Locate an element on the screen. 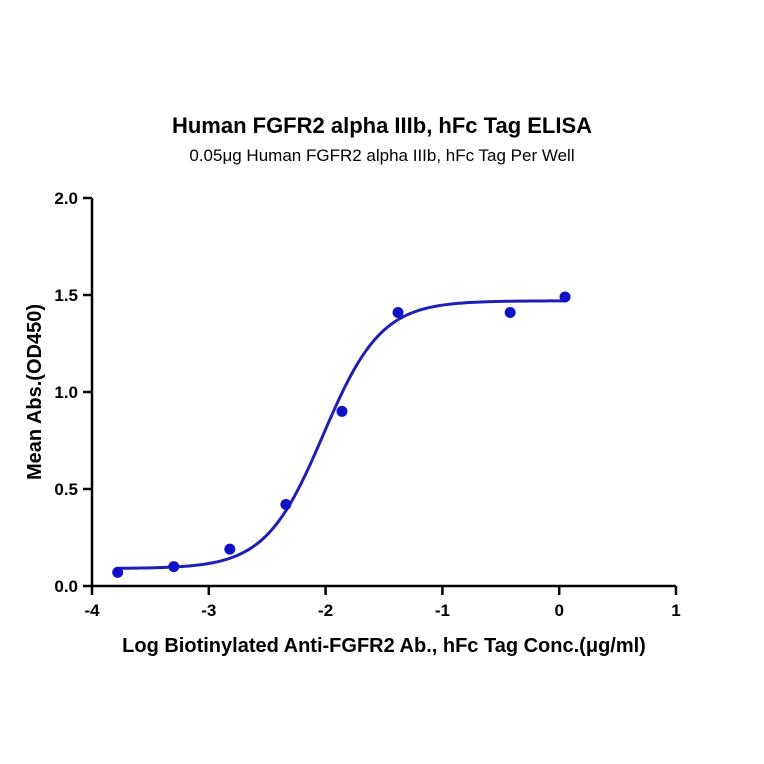 The image size is (764, 764). y-ticks: 0.0 0.5 1.0 1.5 2.0 is located at coordinates (73, 392).